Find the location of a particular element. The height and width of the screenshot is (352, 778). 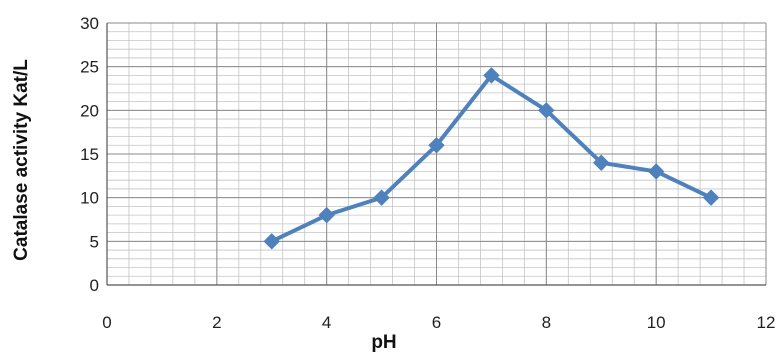

x-axis-label: pH is located at coordinates (383, 342).